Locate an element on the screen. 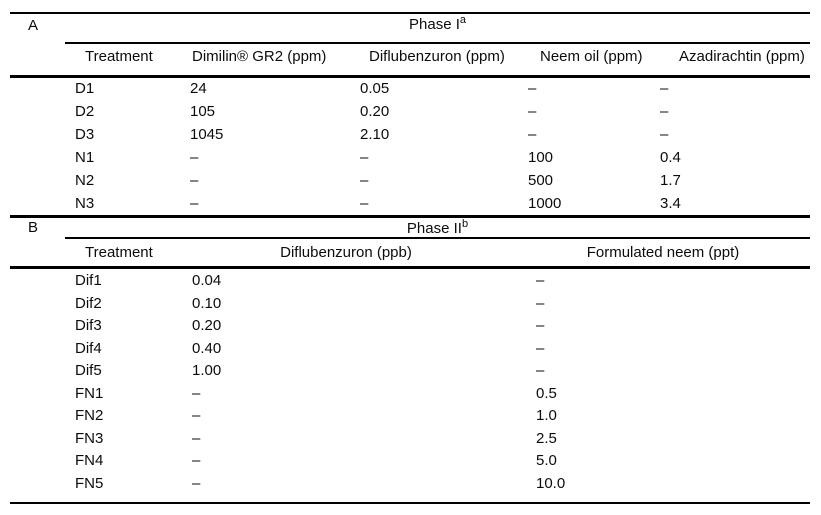 Image resolution: width=821 pixels, height=515 pixels. cell-diflubenzuron: 0.10 is located at coordinates (207, 303).